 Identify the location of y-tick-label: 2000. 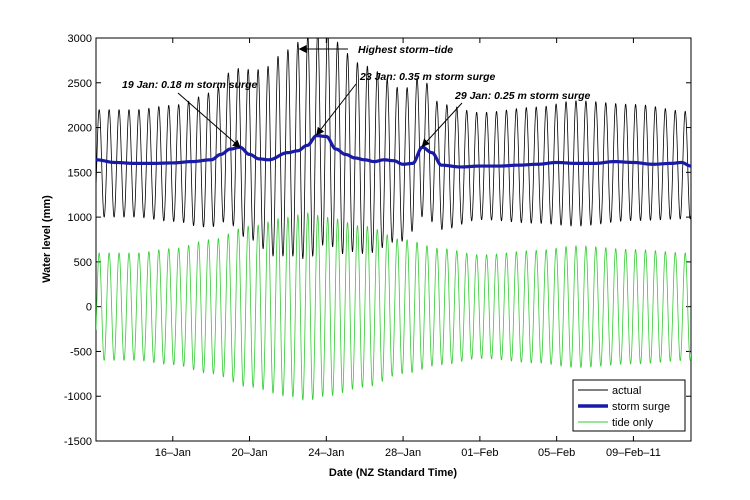
(80, 129).